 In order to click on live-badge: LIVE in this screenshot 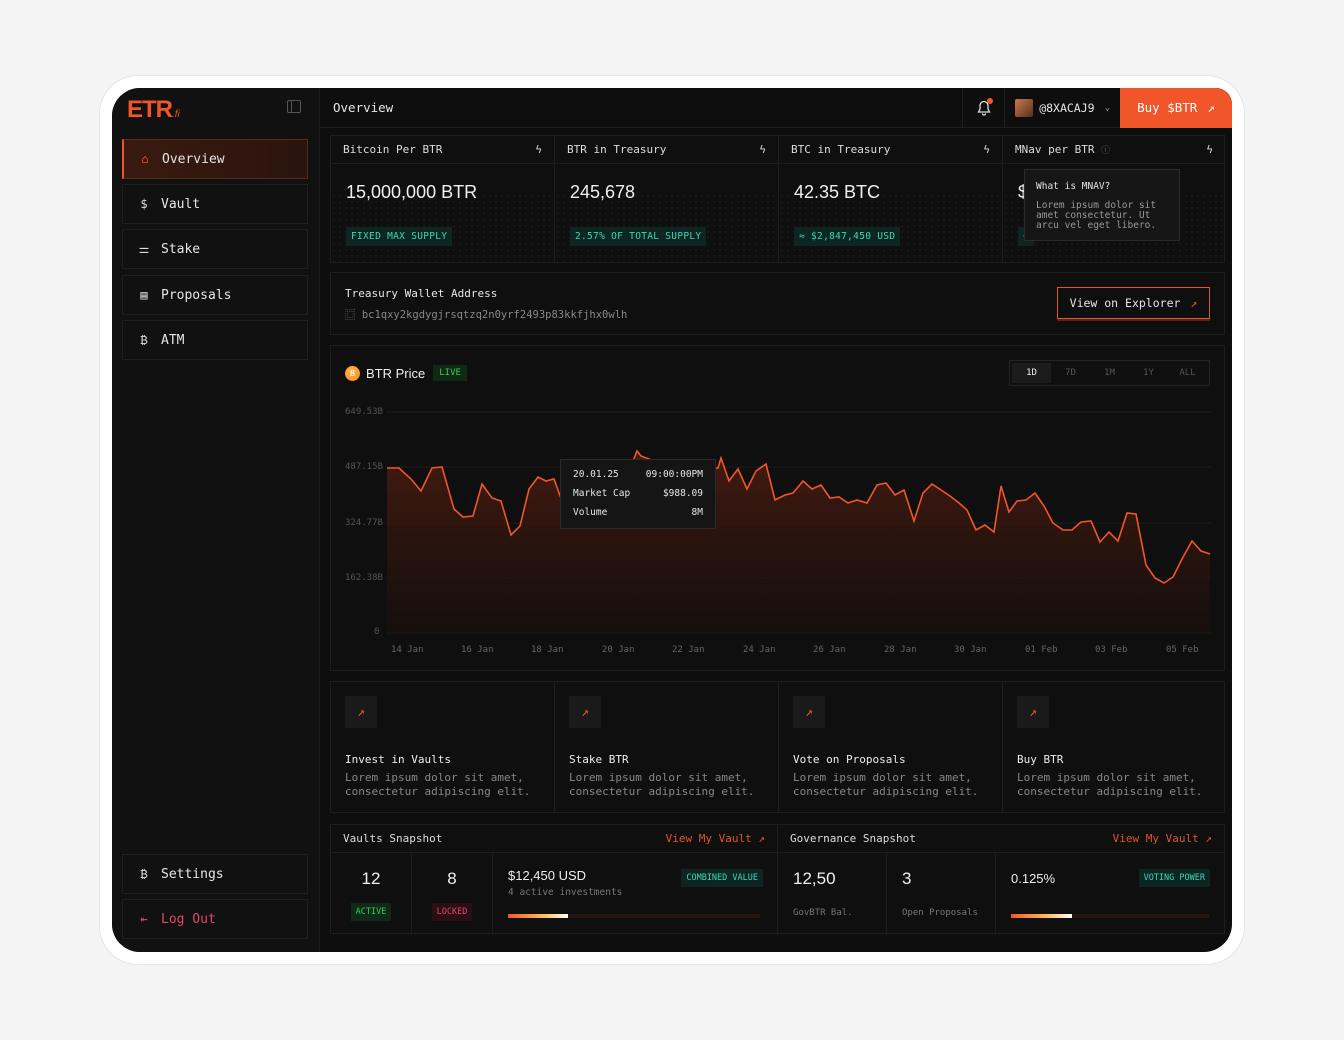, I will do `click(450, 373)`.